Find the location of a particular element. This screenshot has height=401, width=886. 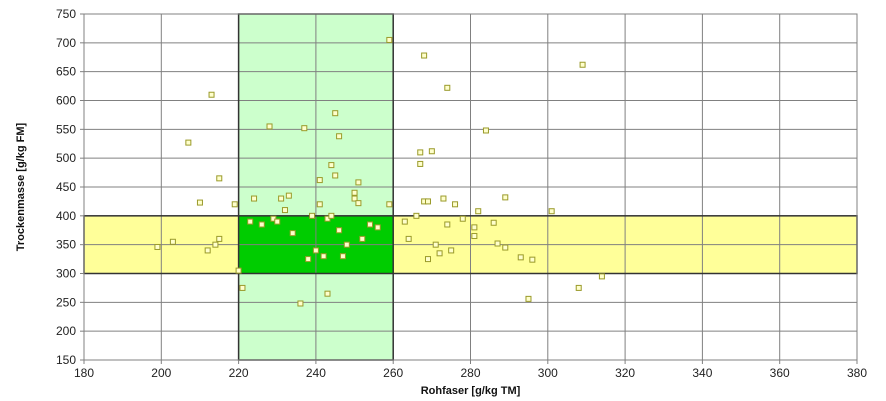

y-tick-label: 300 is located at coordinates (66, 274).